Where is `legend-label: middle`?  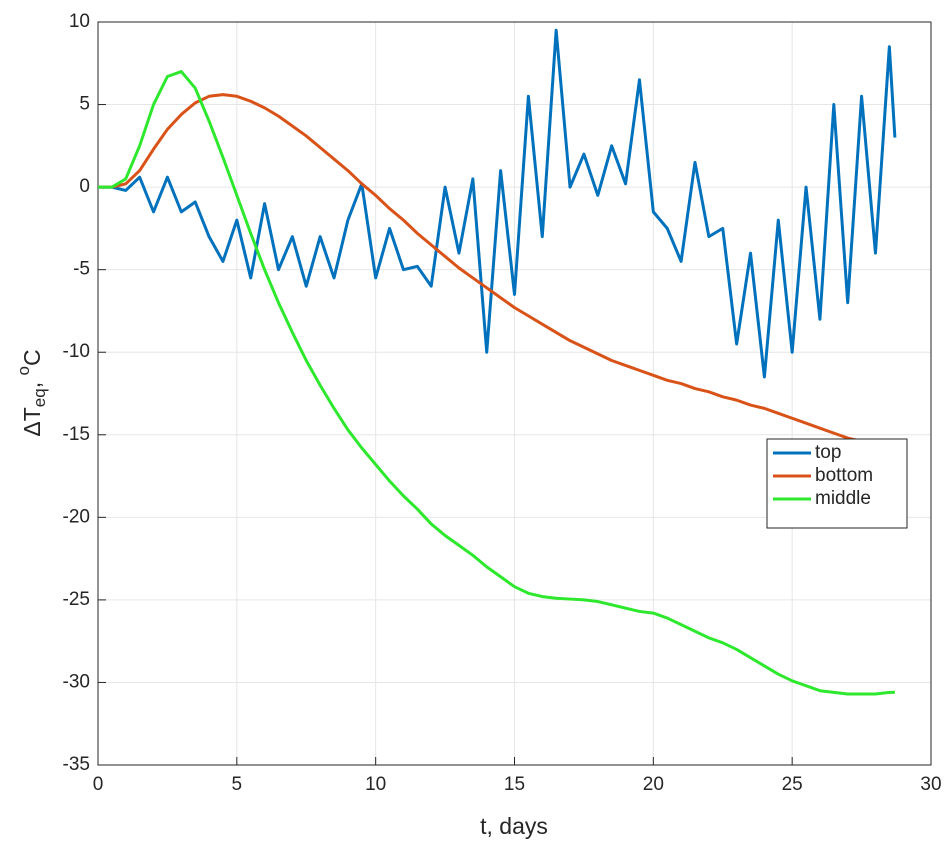
legend-label: middle is located at coordinates (843, 498).